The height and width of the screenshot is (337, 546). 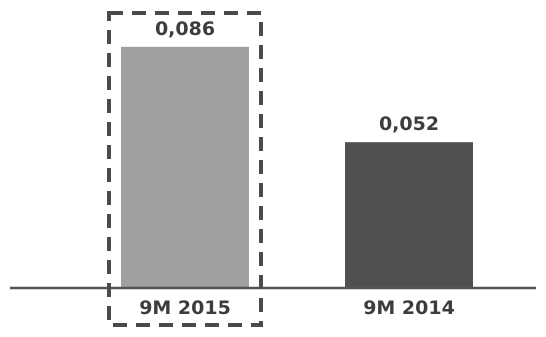 What do you see at coordinates (185, 308) in the screenshot?
I see `category-label-0: 9M 2015` at bounding box center [185, 308].